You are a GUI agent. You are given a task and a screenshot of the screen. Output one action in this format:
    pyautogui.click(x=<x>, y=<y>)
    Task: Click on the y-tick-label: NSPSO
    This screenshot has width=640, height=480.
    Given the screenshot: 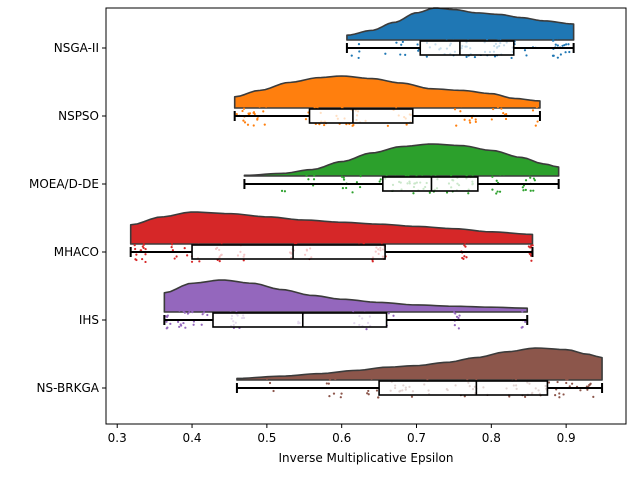 What is the action you would take?
    pyautogui.click(x=78, y=116)
    